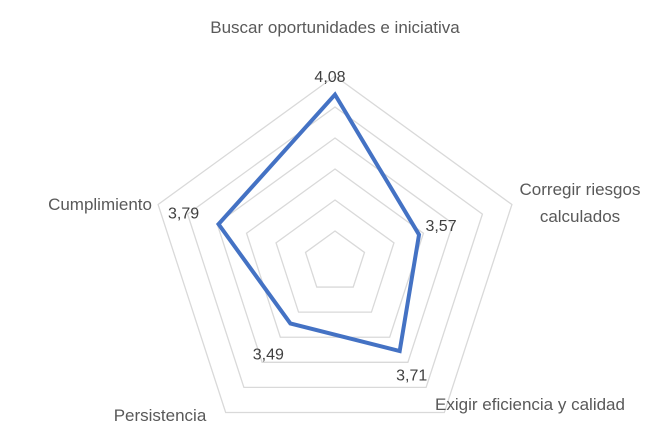 This screenshot has height=439, width=670. Describe the element at coordinates (183, 213) in the screenshot. I see `data-label: 3,79` at that location.